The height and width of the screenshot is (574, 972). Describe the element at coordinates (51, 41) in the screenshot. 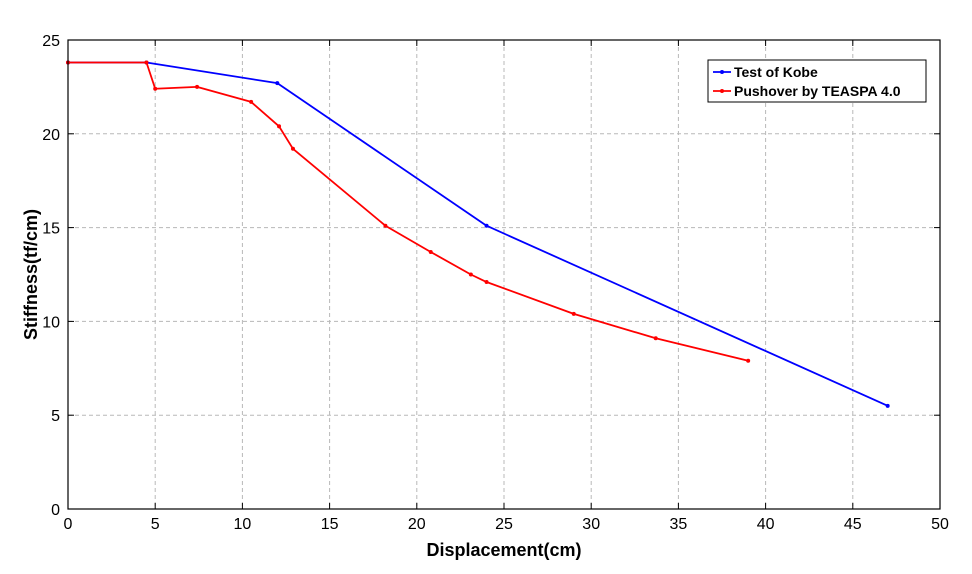

I see `y-tick-label: 25` at that location.